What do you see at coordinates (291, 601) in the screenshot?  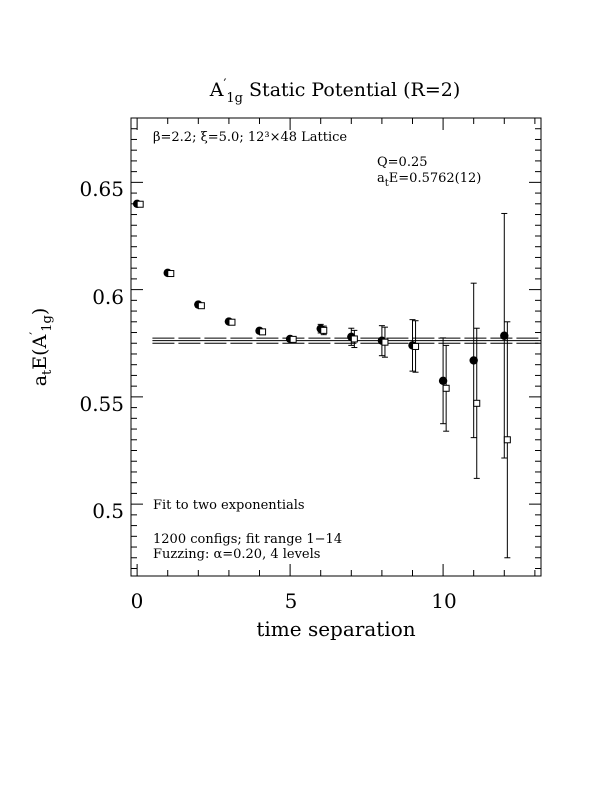 I see `x-tick-label-5: 5` at bounding box center [291, 601].